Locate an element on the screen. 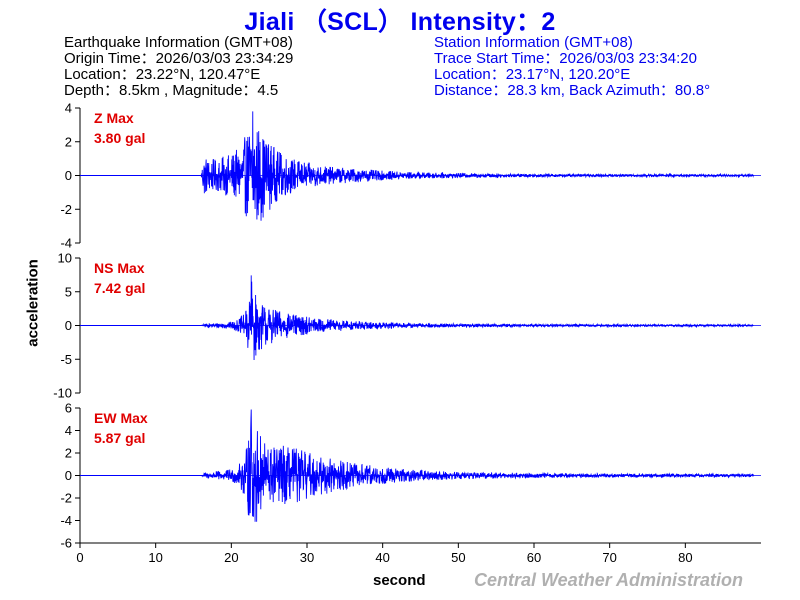 This screenshot has width=800, height=600. z-y-tick-label: 2 is located at coordinates (68, 141).